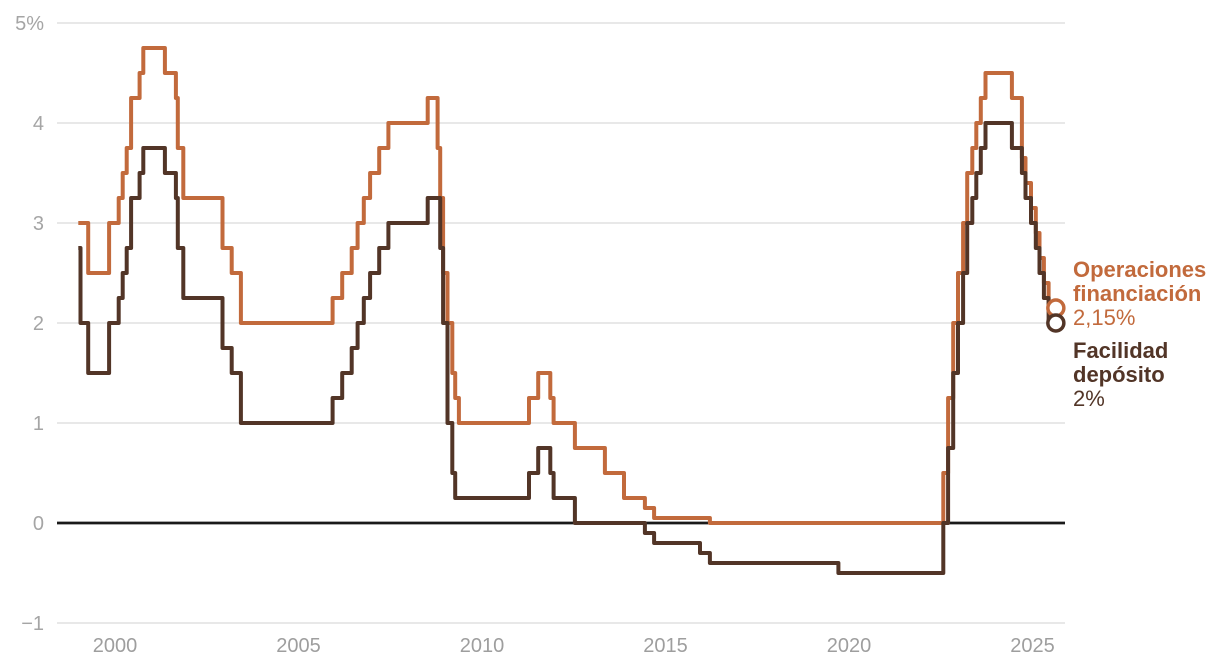  What do you see at coordinates (1119, 374) in the screenshot?
I see `series-label-facilidad-line2: depósito` at bounding box center [1119, 374].